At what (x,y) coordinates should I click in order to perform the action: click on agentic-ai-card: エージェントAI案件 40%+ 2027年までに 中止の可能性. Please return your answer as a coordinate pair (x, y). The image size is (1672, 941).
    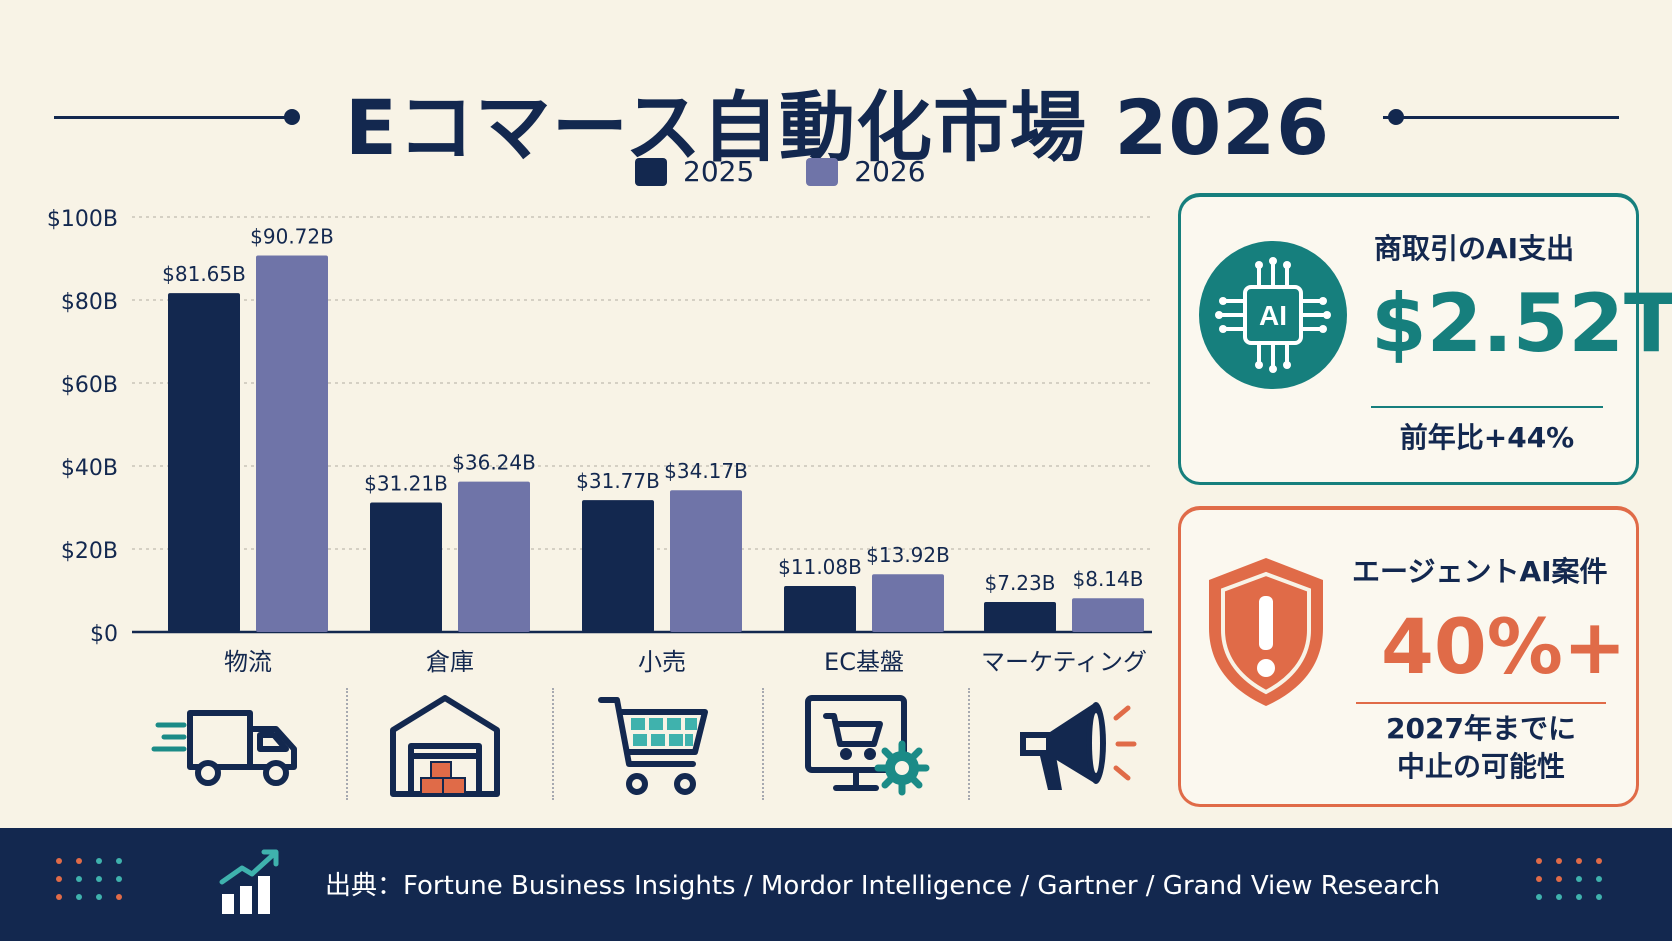
    Looking at the image, I should click on (1408, 656).